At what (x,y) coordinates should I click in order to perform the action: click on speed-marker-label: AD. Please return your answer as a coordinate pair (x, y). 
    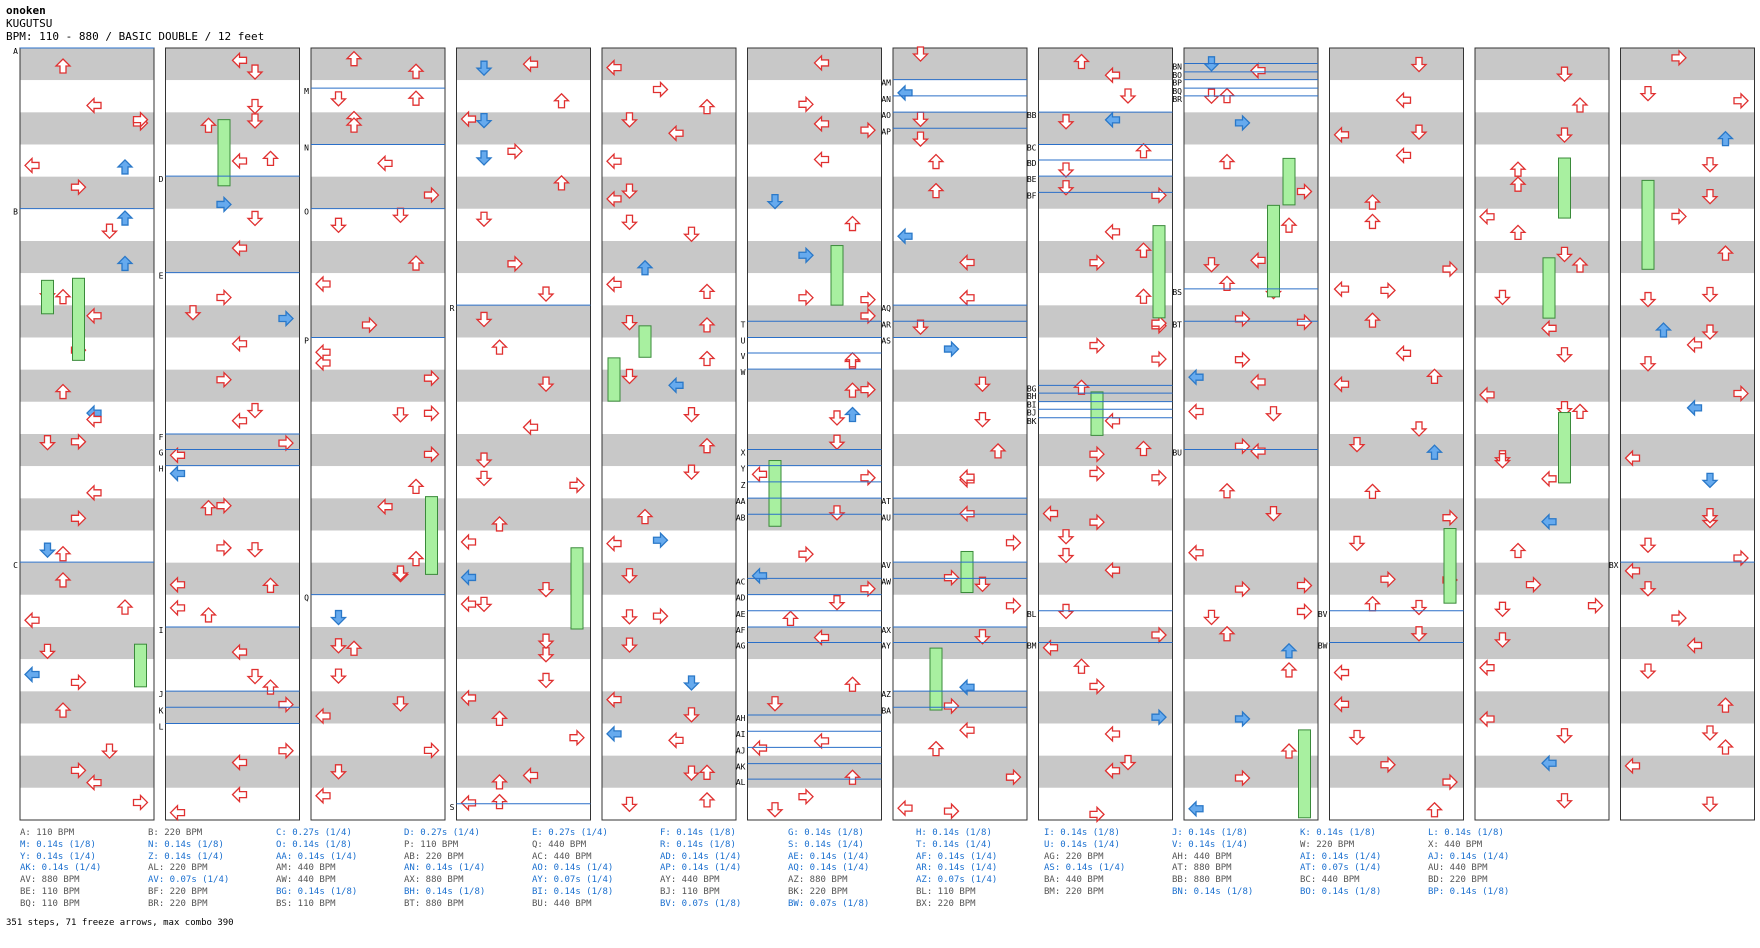
    Looking at the image, I should click on (741, 598).